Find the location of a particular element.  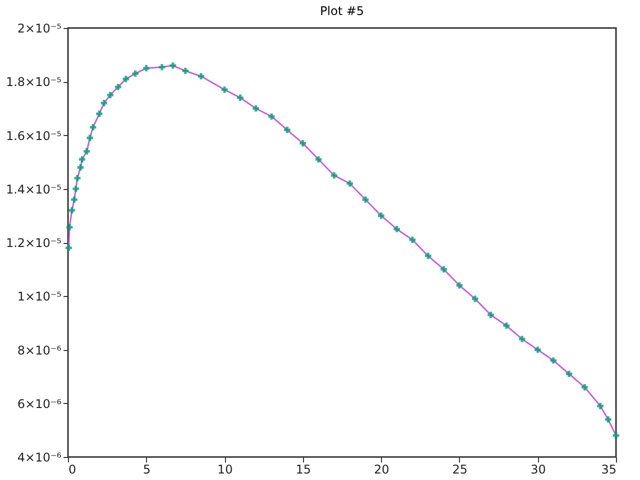

x-tick-label: 25 is located at coordinates (460, 469).